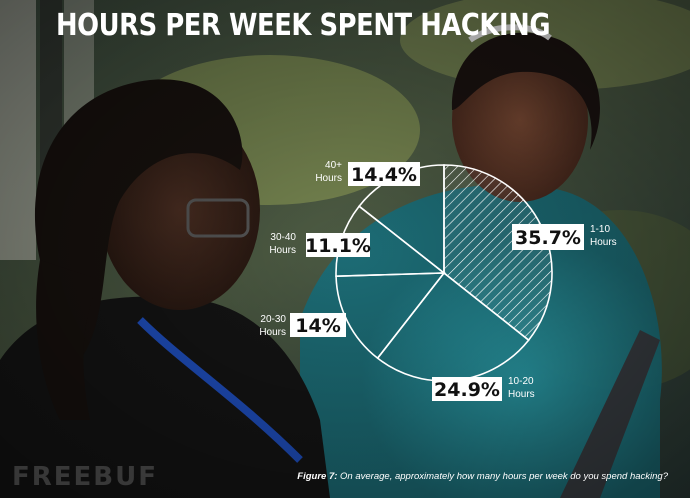 The image size is (690, 498). What do you see at coordinates (303, 25) in the screenshot?
I see `chart-title: HOURS PER WEEK SPENT HACKING` at bounding box center [303, 25].